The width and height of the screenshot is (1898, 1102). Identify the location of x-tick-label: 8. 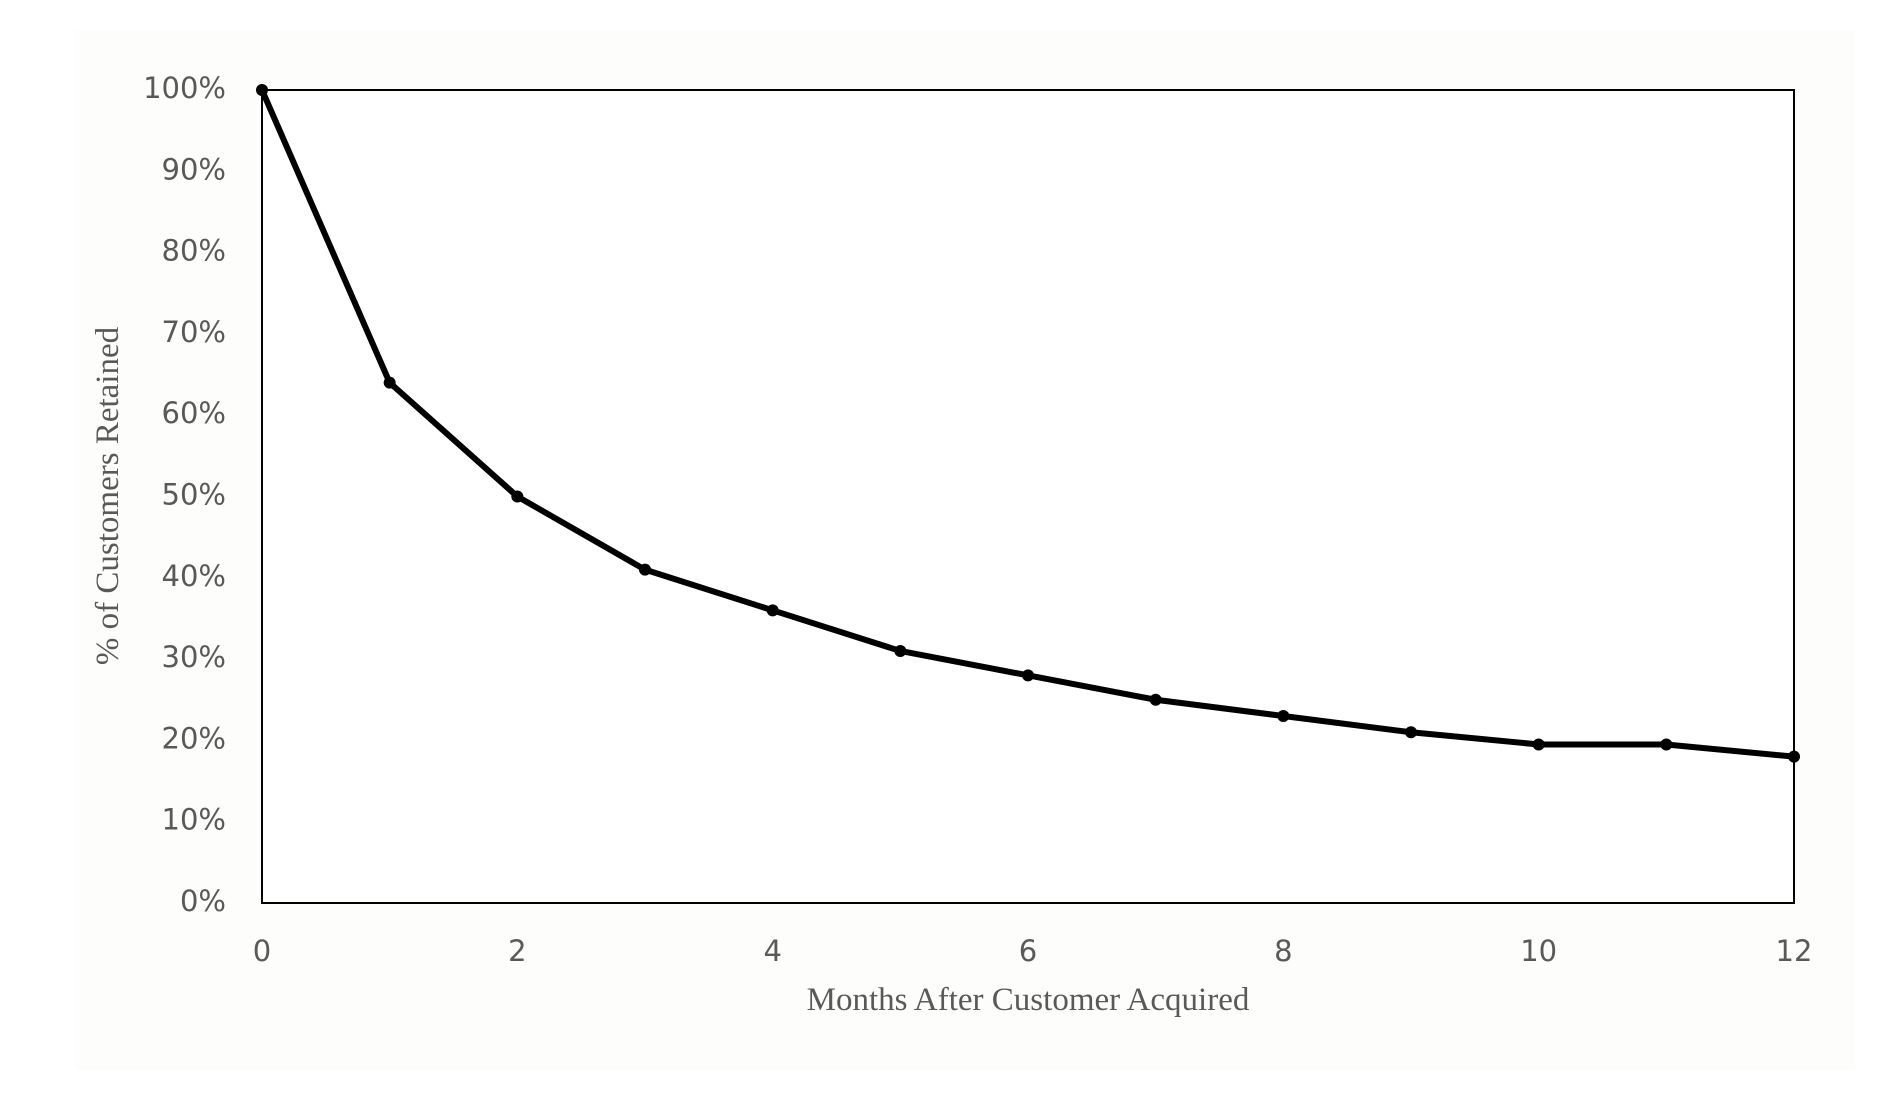
(1283, 951).